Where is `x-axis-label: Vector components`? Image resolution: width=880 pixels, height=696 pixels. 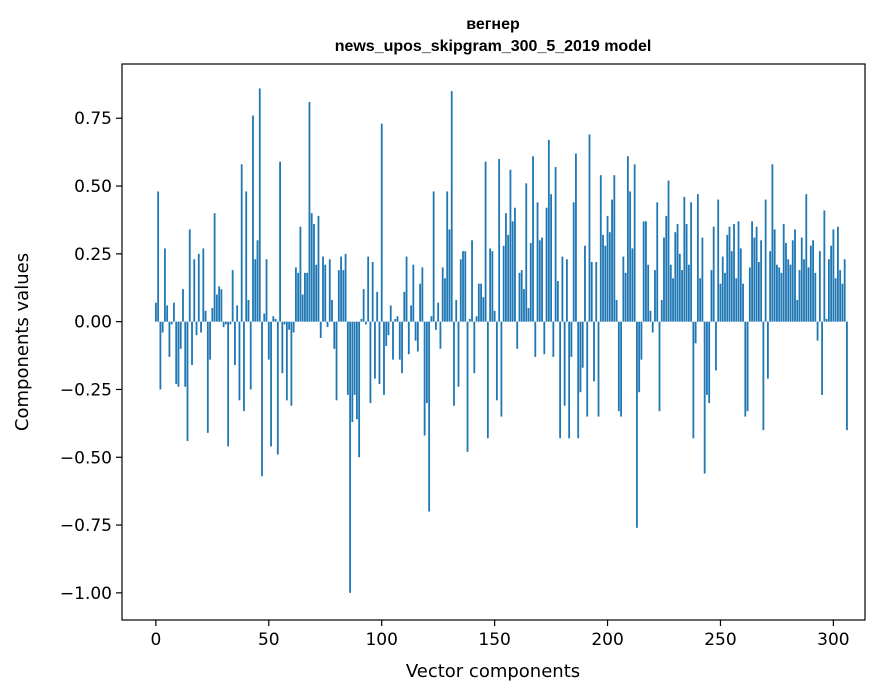 x-axis-label: Vector components is located at coordinates (493, 671).